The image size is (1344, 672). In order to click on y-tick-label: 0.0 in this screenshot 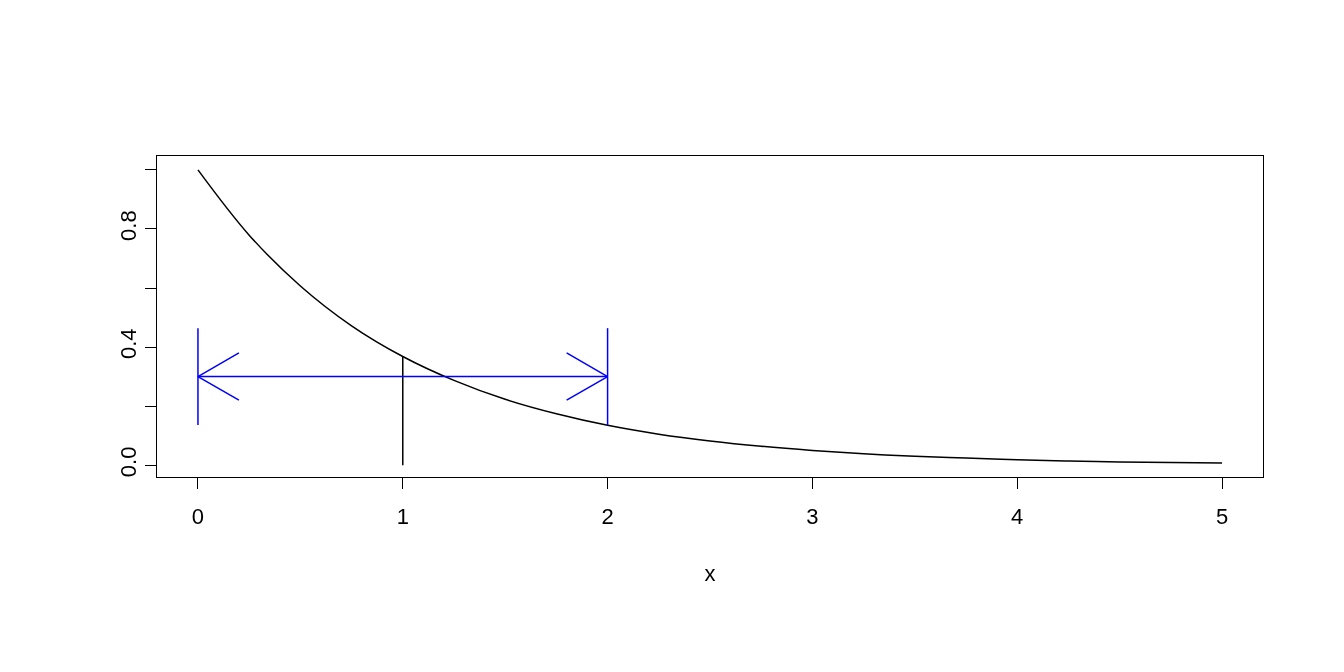, I will do `click(128, 462)`.